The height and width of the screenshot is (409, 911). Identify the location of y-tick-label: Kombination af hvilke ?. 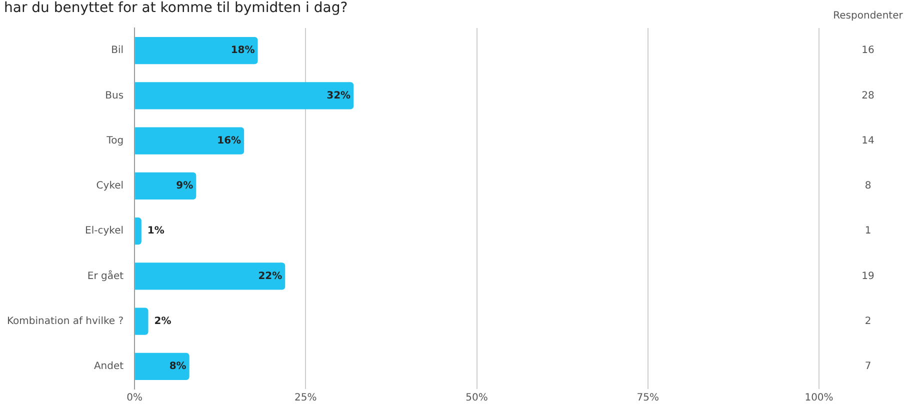
(65, 321).